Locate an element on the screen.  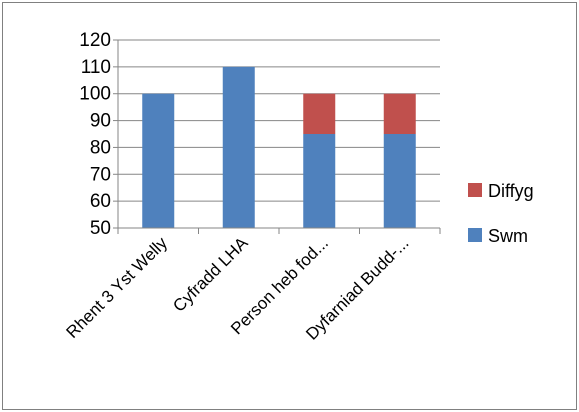
legend-swatch-swm is located at coordinates (475, 235).